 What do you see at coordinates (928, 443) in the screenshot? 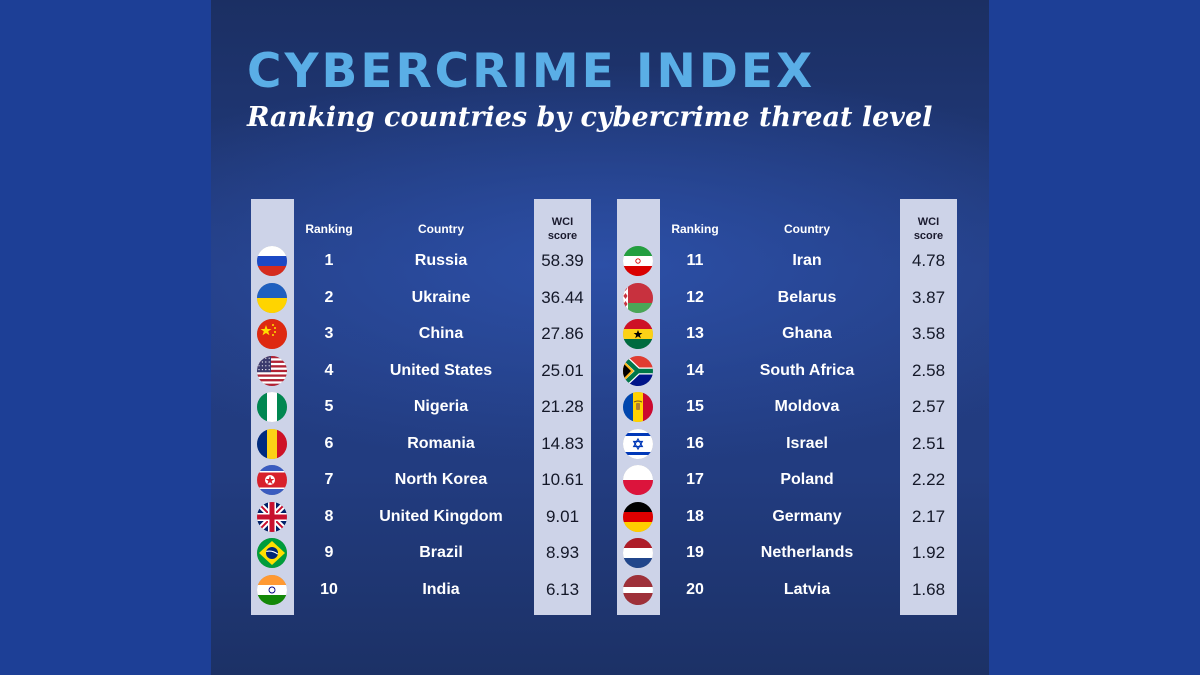
I see `score-cell: 2.51` at bounding box center [928, 443].